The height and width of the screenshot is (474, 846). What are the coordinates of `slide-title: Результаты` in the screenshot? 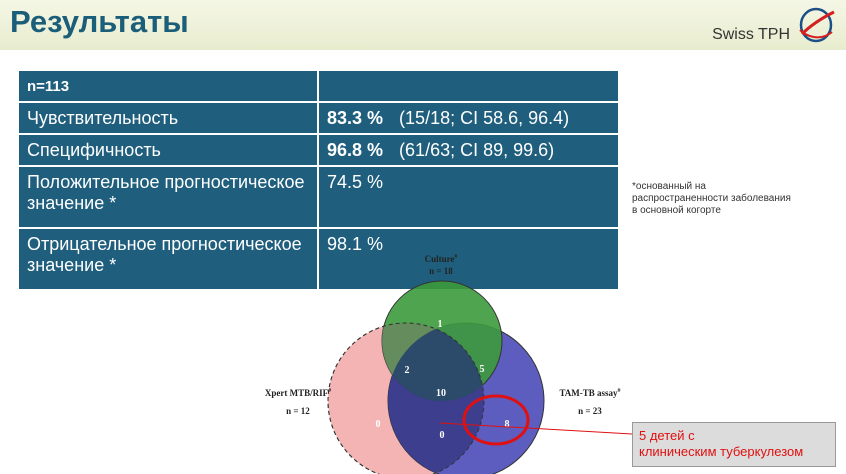 It's located at (99, 21).